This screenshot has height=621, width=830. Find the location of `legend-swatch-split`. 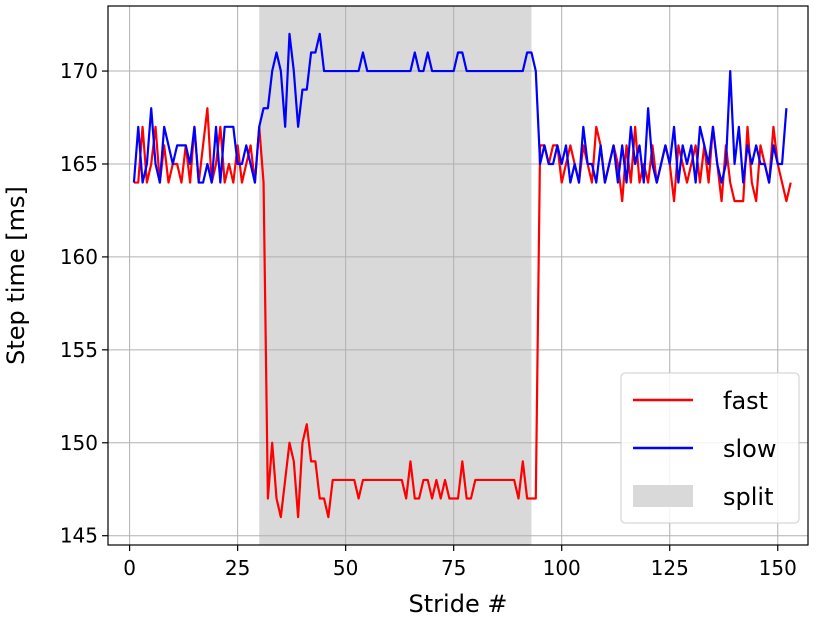

legend-swatch-split is located at coordinates (663, 496).